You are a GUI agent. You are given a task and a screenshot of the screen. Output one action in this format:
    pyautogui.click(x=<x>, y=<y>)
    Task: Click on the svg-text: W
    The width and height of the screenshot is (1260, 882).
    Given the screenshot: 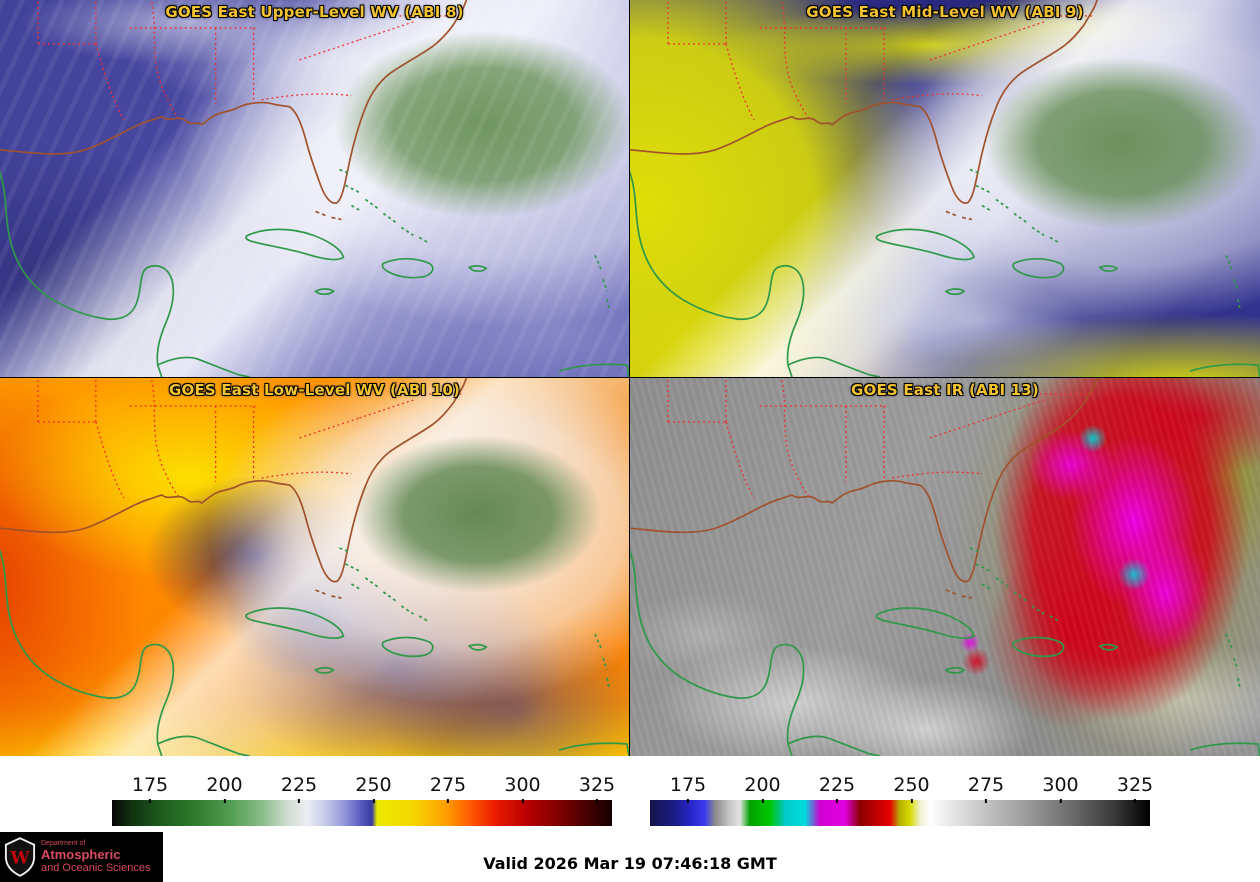 What is the action you would take?
    pyautogui.click(x=19, y=858)
    